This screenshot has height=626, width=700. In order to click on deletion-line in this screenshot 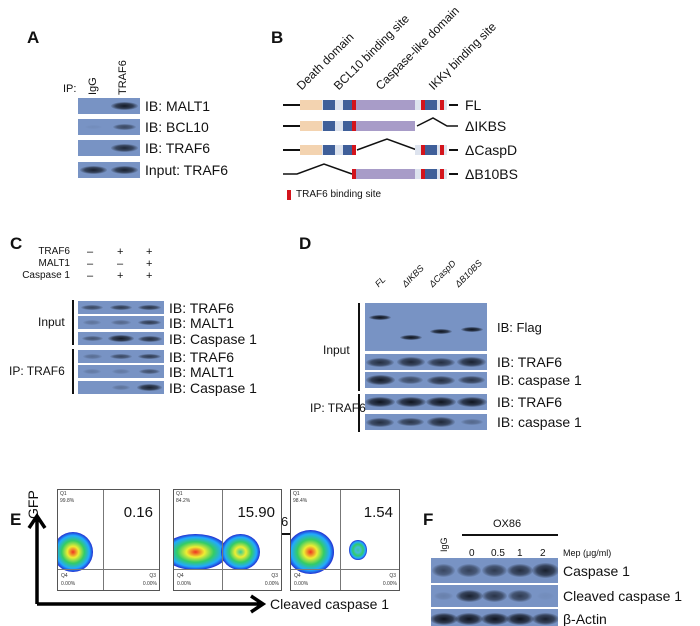, I will do `click(437, 122)`.